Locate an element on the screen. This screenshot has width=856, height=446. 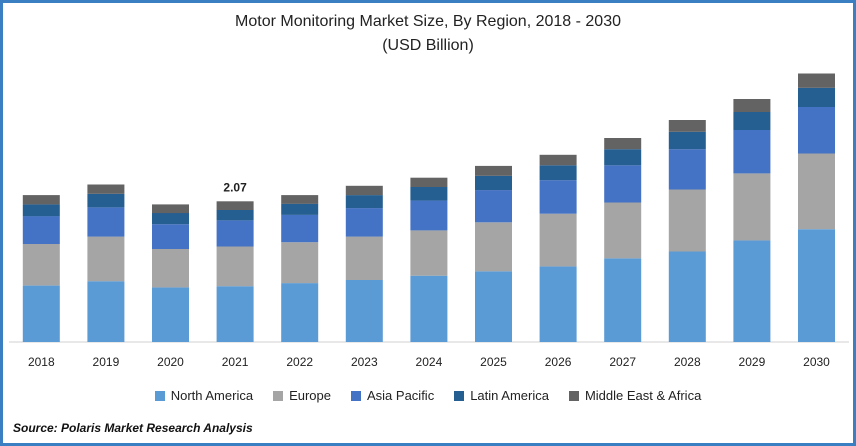
bar-segment-latin-america-2020 is located at coordinates (170, 219).